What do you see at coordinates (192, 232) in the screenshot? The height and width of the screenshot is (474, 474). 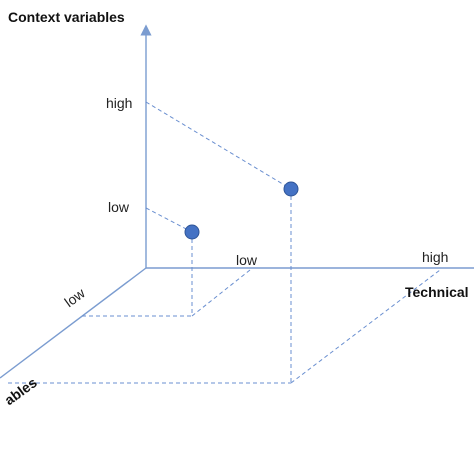 I see `point-low` at bounding box center [192, 232].